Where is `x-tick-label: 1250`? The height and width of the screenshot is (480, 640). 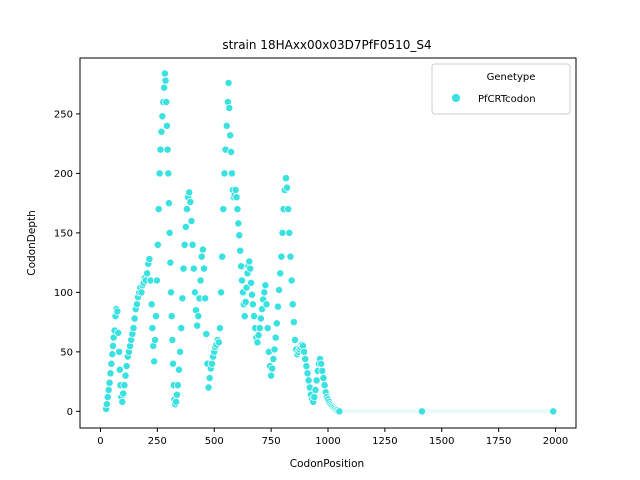
x-tick-label: 1250 is located at coordinates (384, 441).